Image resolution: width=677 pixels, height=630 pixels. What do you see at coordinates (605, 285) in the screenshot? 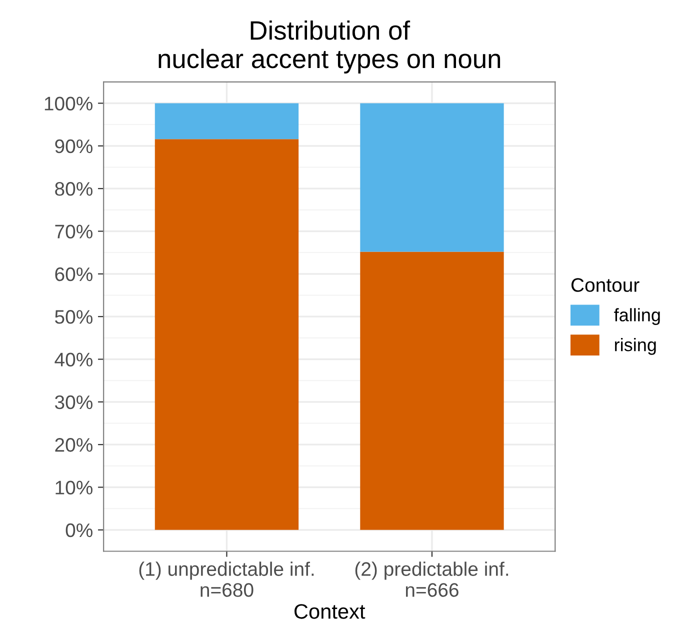
I see `legend-title: Contour` at bounding box center [605, 285].